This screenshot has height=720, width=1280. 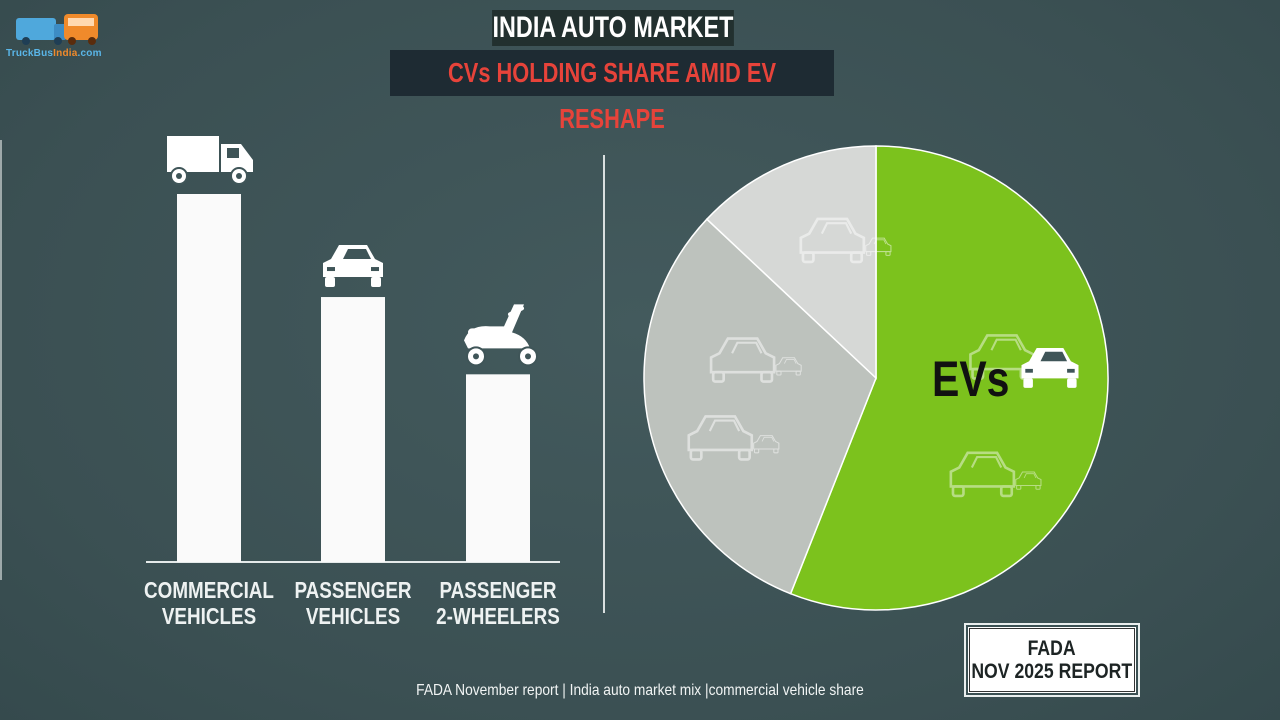 What do you see at coordinates (1050, 368) in the screenshot?
I see `ev-car-icon` at bounding box center [1050, 368].